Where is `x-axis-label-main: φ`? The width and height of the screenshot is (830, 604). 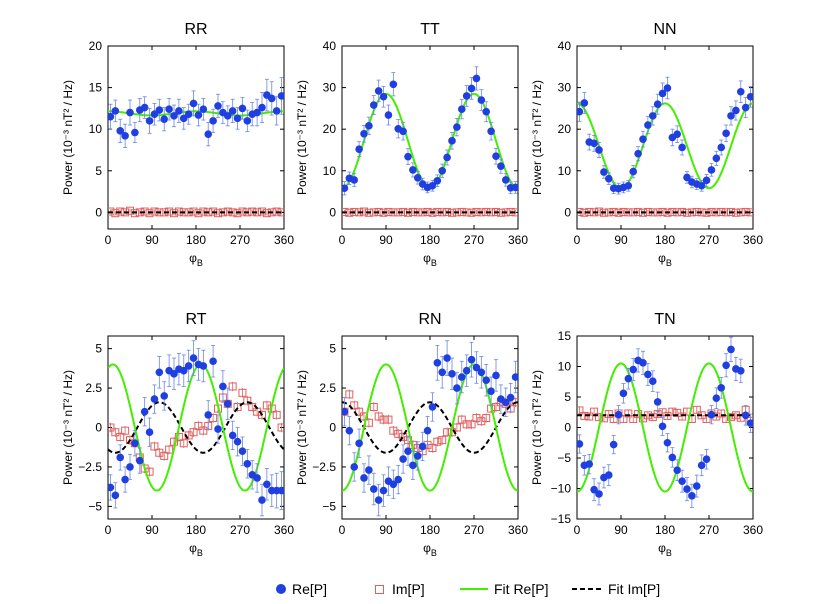
x-axis-label-main: φ is located at coordinates (662, 258).